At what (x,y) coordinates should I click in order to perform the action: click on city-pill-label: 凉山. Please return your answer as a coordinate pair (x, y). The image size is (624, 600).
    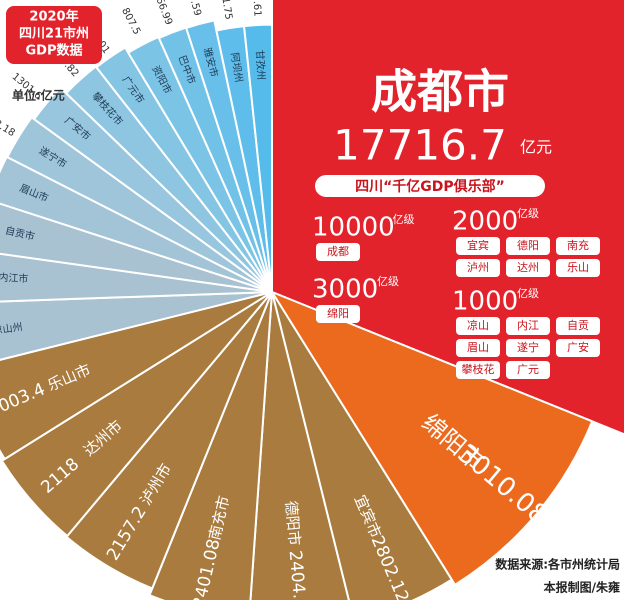
    Looking at the image, I should click on (478, 325).